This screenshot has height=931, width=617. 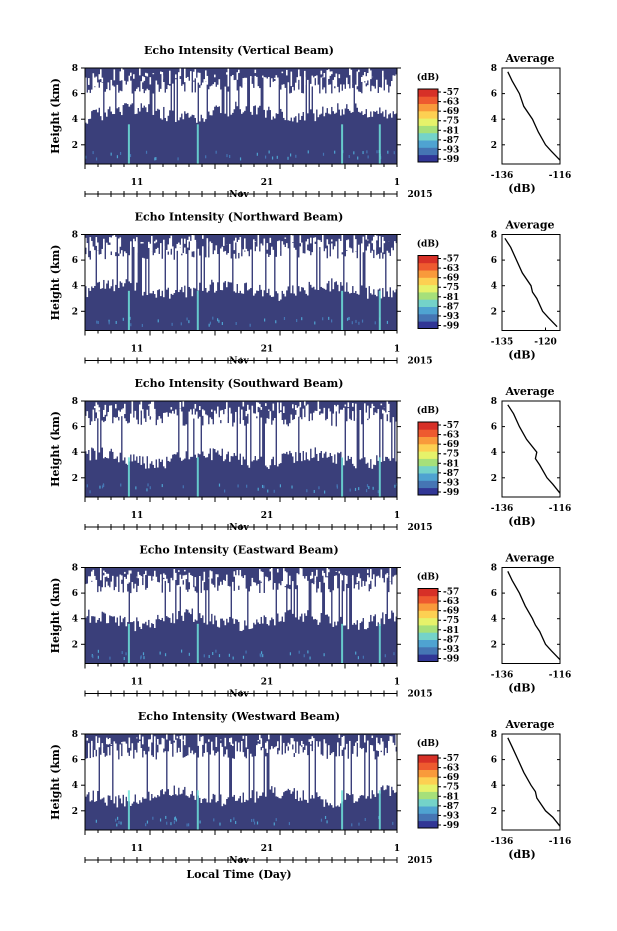 What do you see at coordinates (502, 842) in the screenshot?
I see `profile-x-tick-label: -136` at bounding box center [502, 842].